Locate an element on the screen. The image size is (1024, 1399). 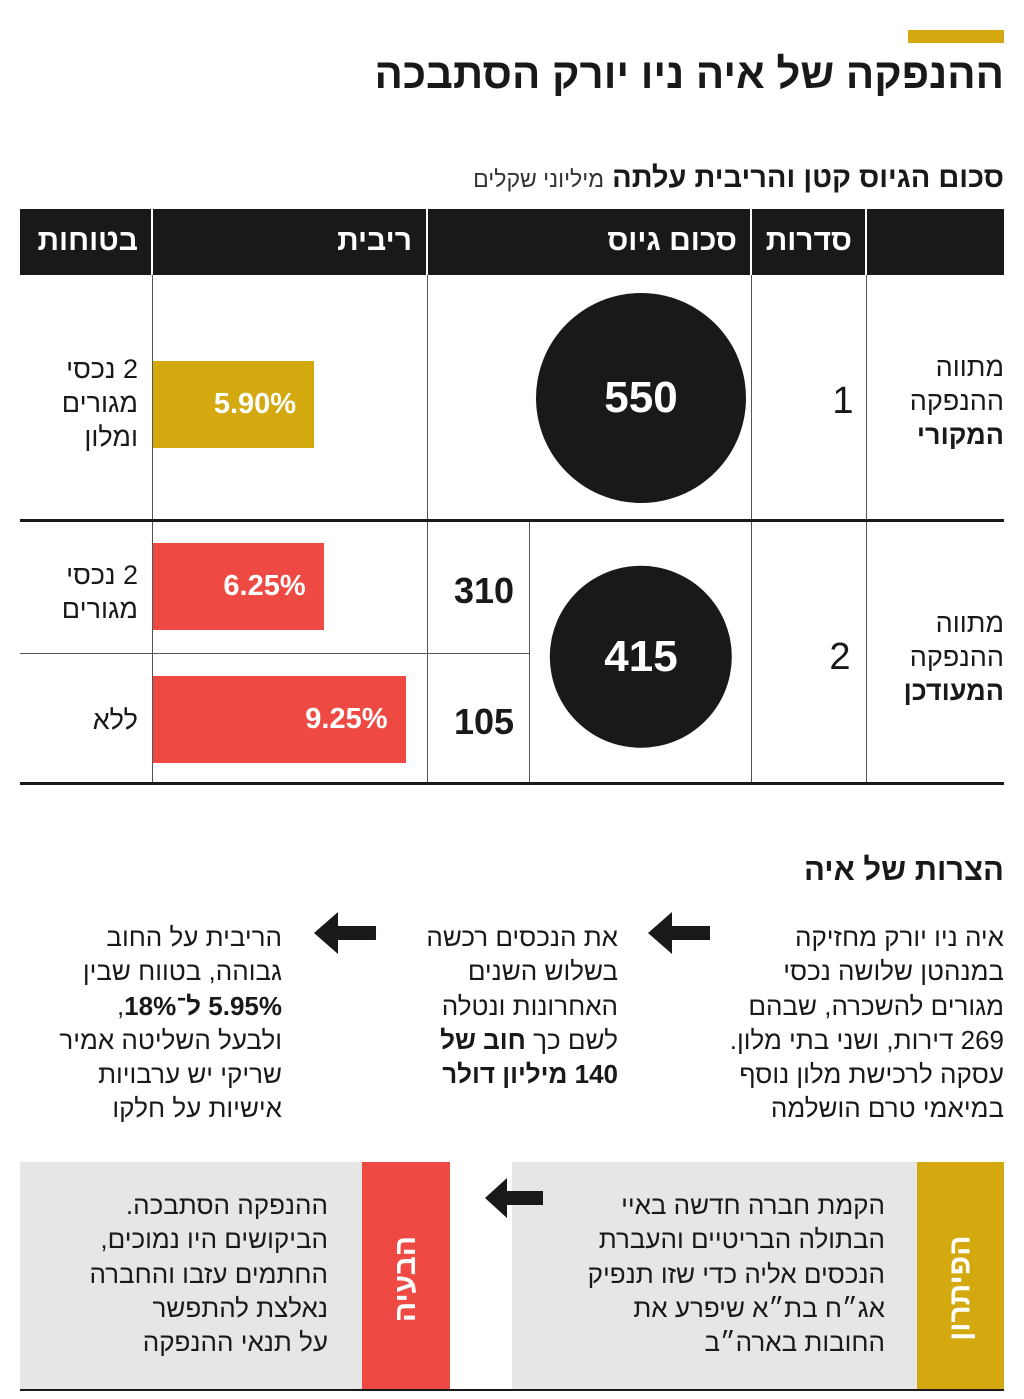
rate-bar: 9.25% is located at coordinates (279, 719).